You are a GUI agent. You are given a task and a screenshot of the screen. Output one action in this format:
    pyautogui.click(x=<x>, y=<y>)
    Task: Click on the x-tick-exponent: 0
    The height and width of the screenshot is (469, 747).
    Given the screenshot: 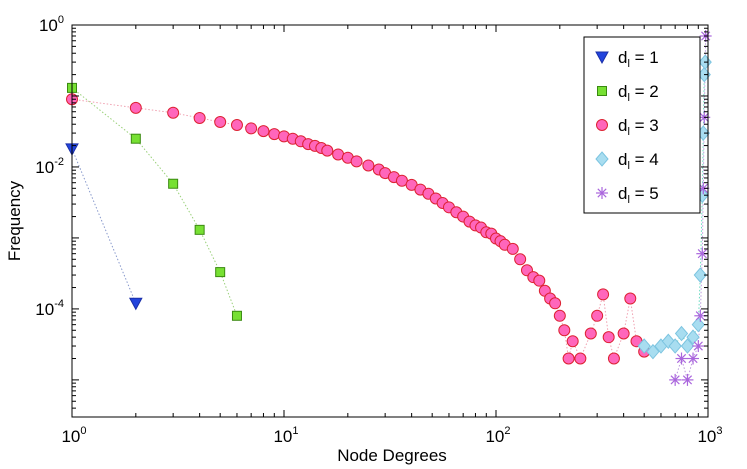 What is the action you would take?
    pyautogui.click(x=83, y=431)
    